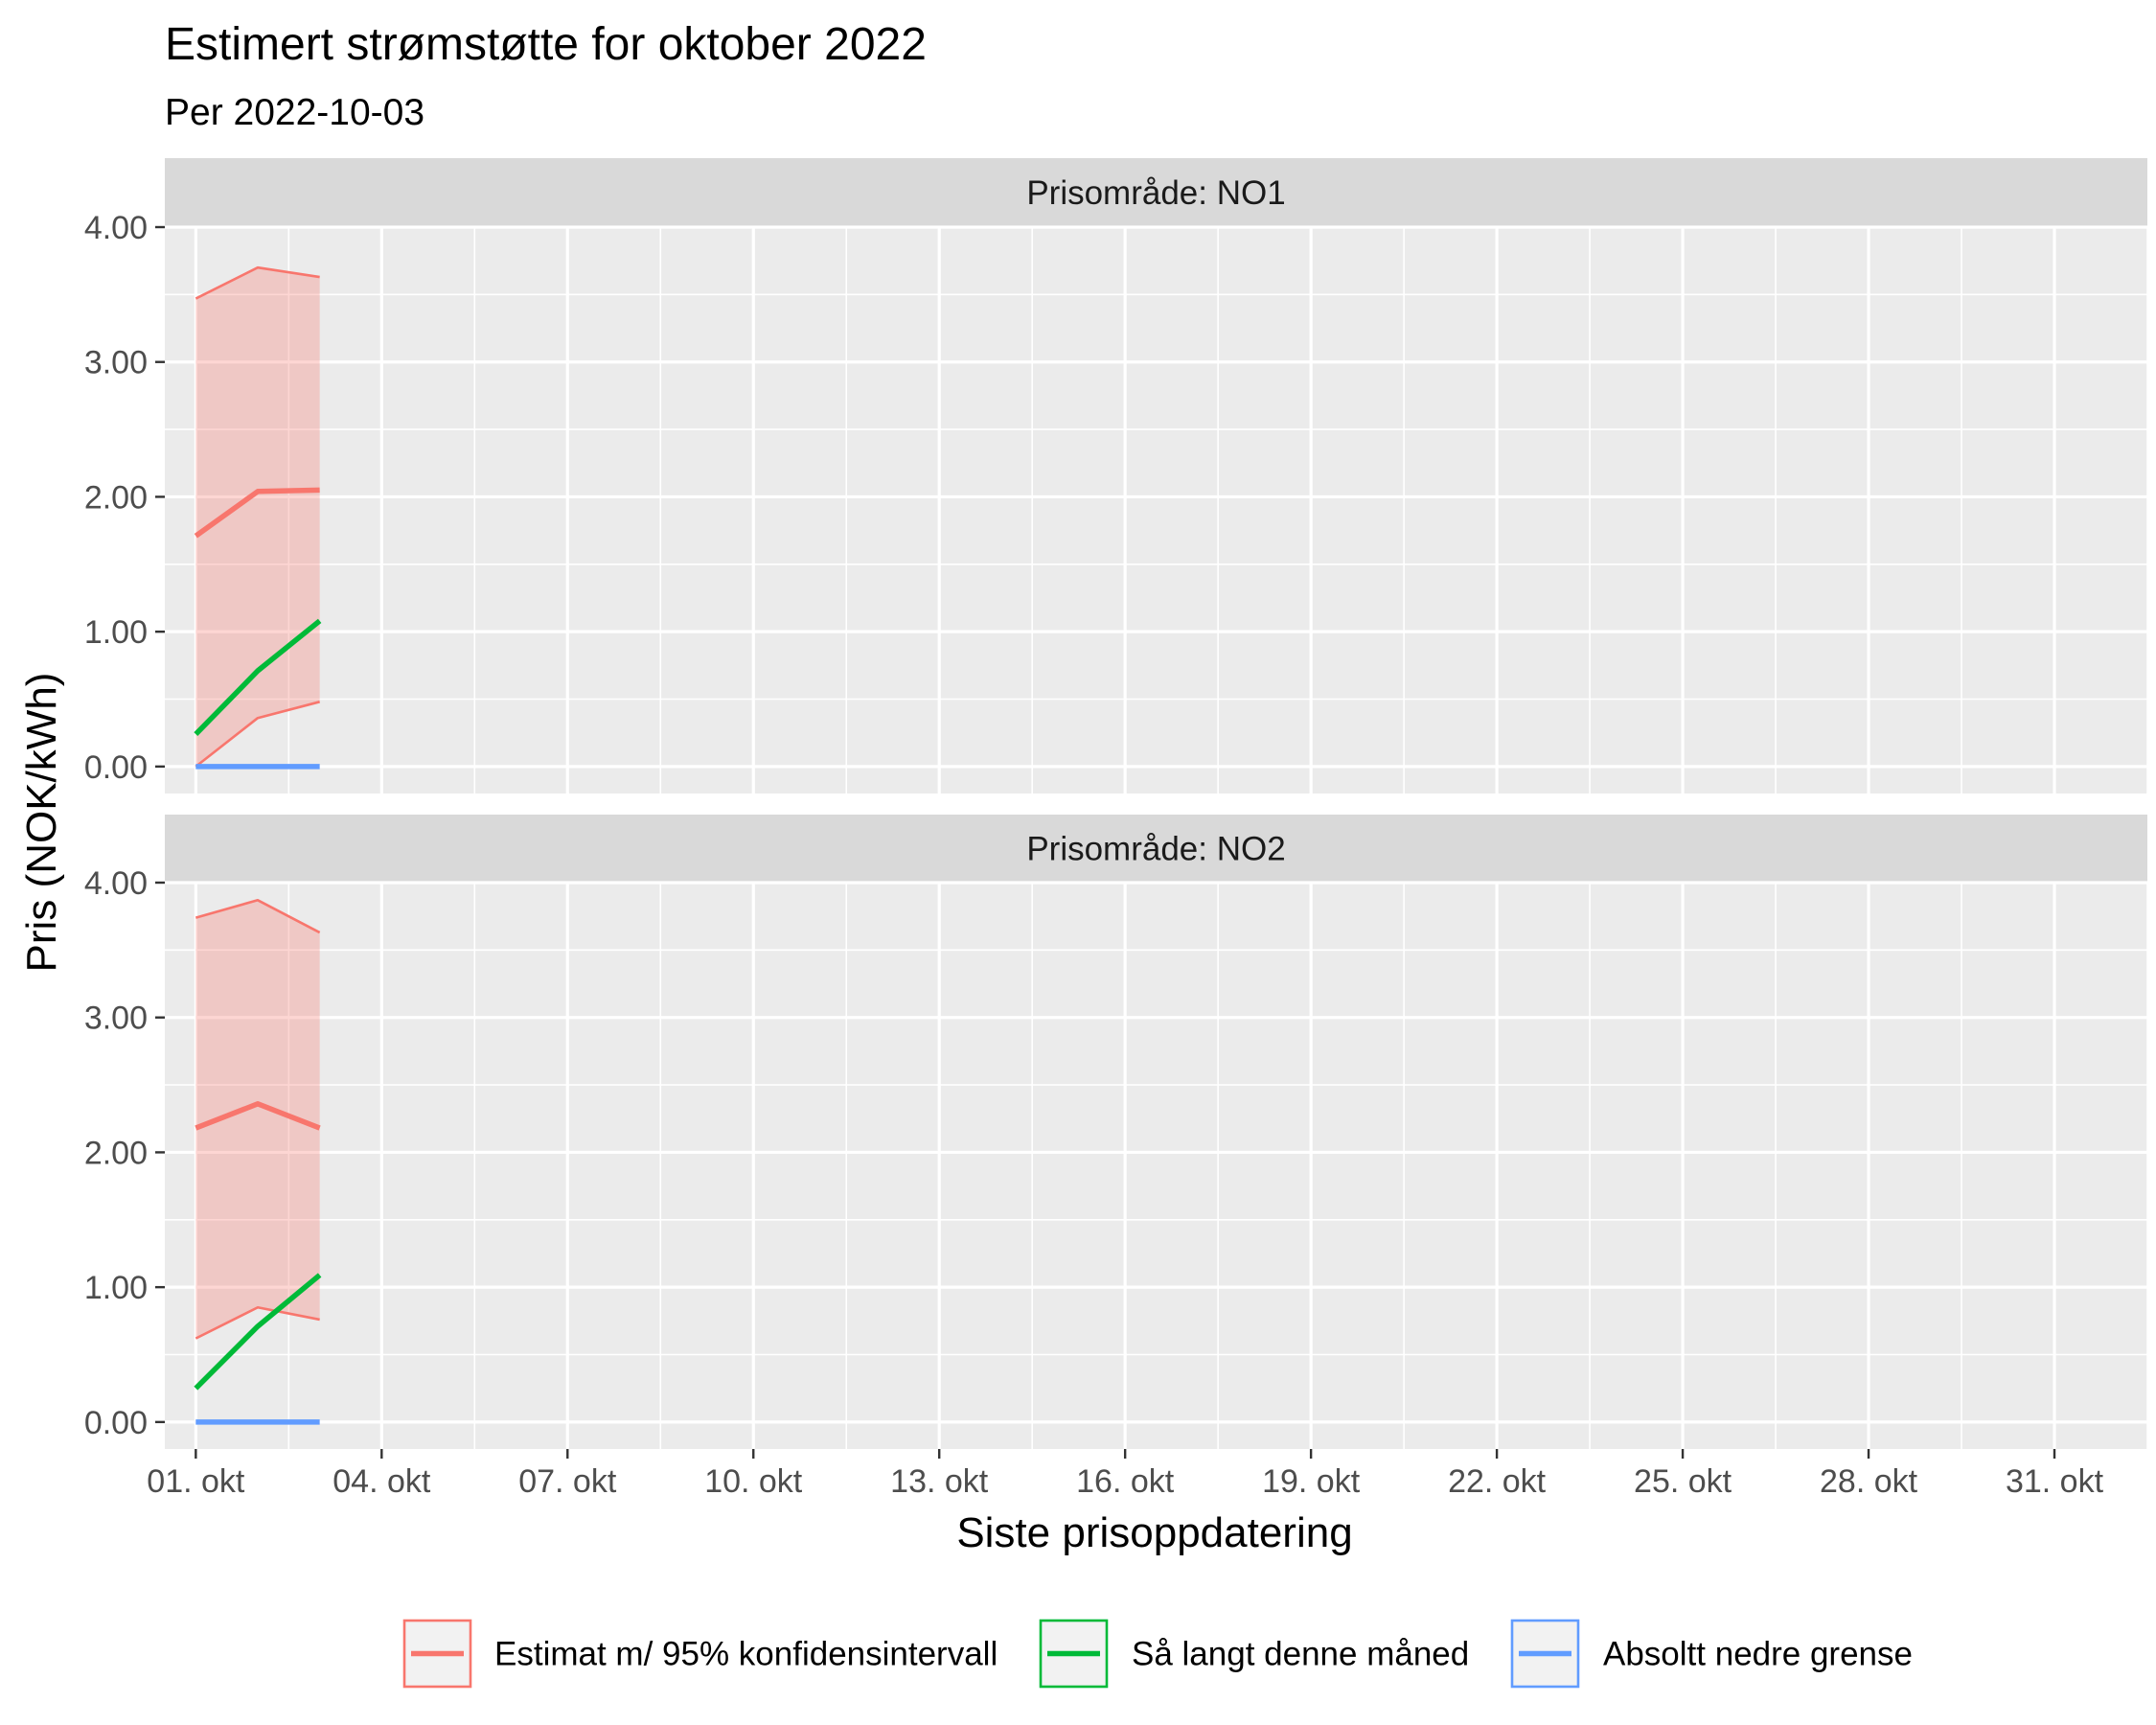  Describe the element at coordinates (196, 1481) in the screenshot. I see `x-tick-label: 01. okt` at that location.